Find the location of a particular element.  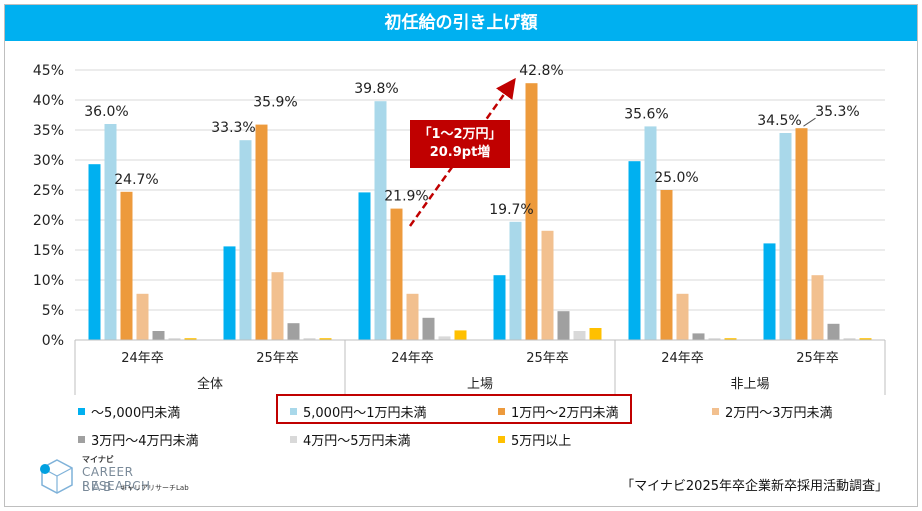

legend-label: 5,000円～1万円未満 is located at coordinates (365, 413).